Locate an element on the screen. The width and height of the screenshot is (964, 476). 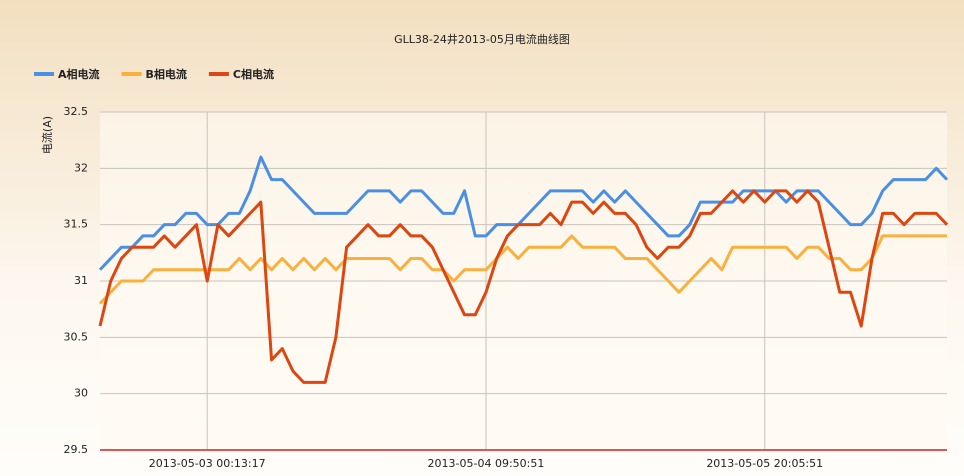
y-tick-label: 31.5 is located at coordinates (76, 224).